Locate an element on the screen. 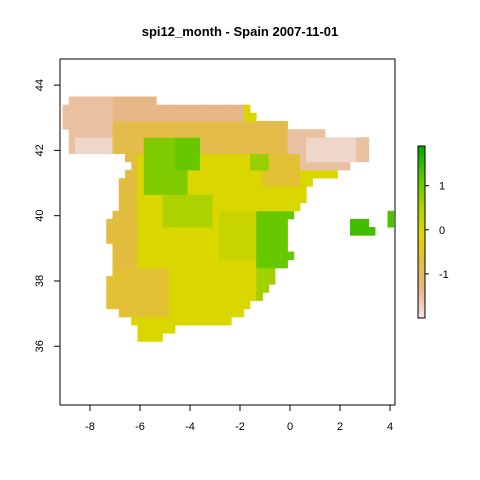  x-tick-label: 0 is located at coordinates (290, 427).